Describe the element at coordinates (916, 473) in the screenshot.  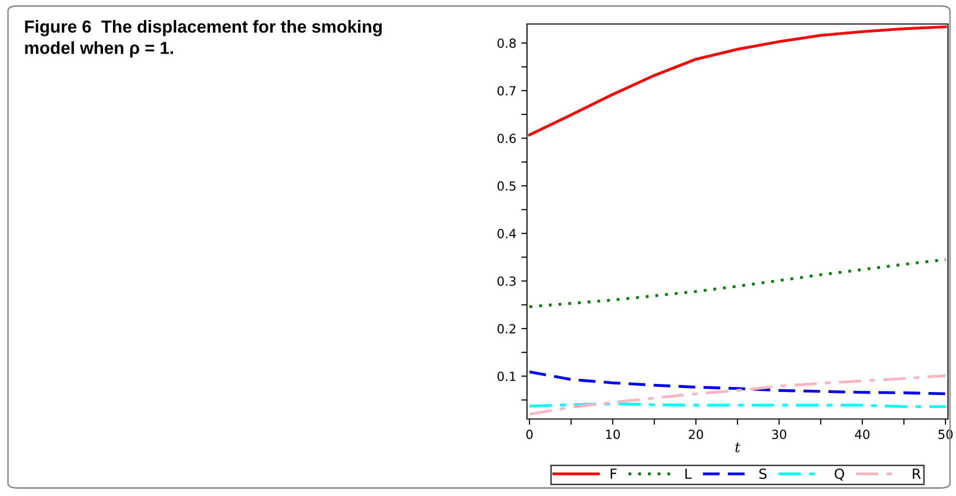
I see `legend-label: R` at that location.